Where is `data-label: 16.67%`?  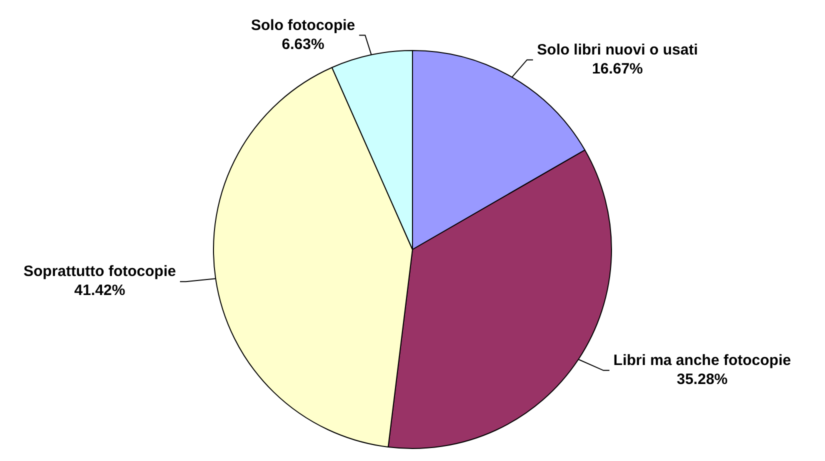
data-label: 16.67% is located at coordinates (617, 69).